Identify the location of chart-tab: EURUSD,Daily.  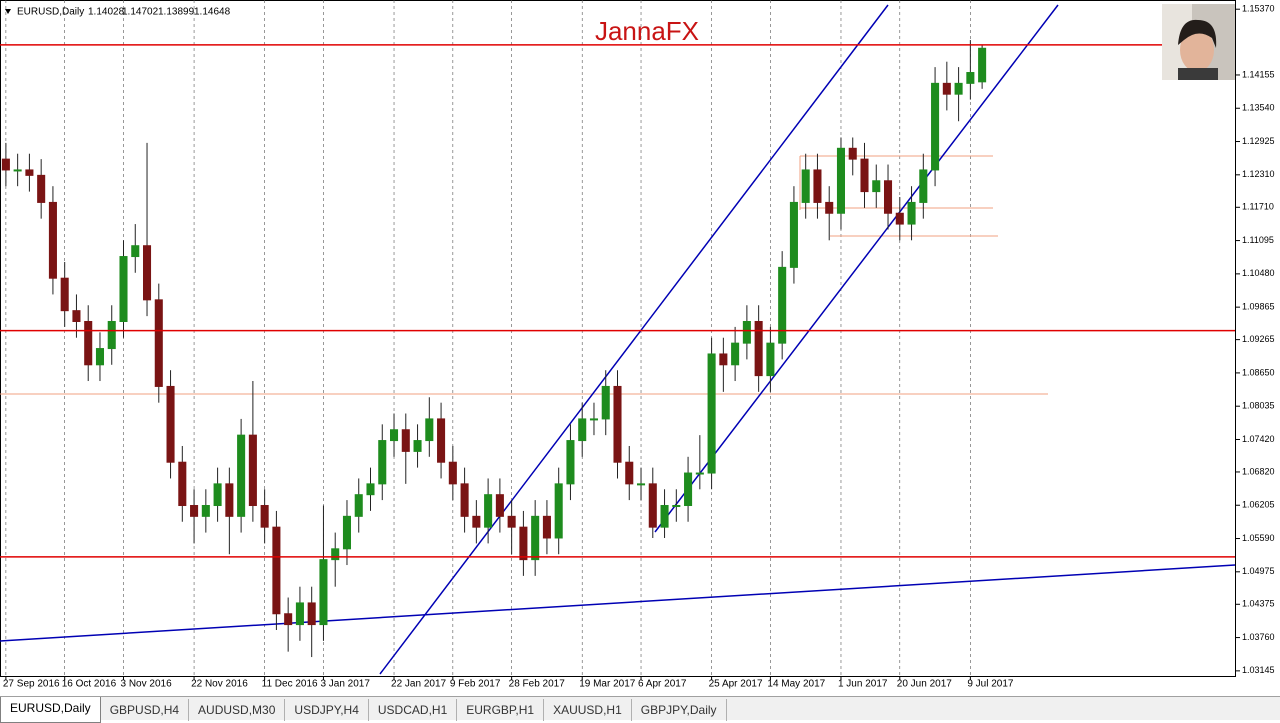
(50, 710).